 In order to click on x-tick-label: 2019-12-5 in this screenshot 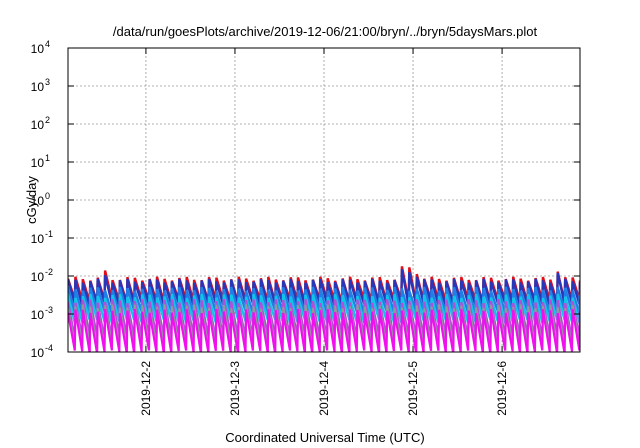, I will do `click(413, 388)`.